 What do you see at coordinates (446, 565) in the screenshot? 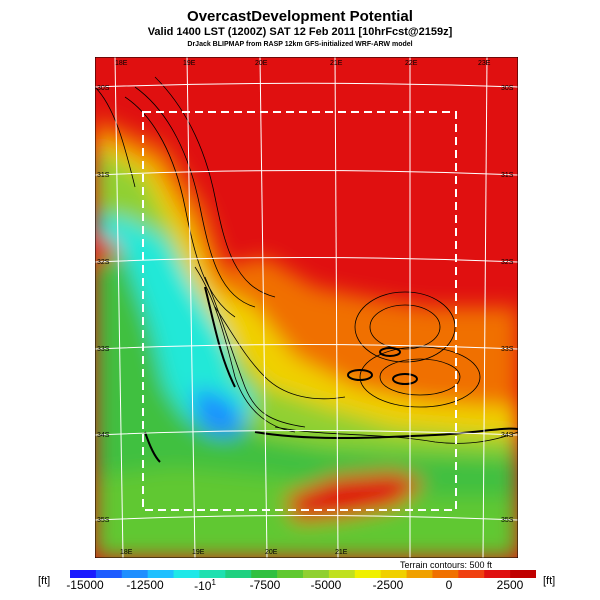
I see `terrain-contour-note: Terrain contours: 500 ft` at bounding box center [446, 565].